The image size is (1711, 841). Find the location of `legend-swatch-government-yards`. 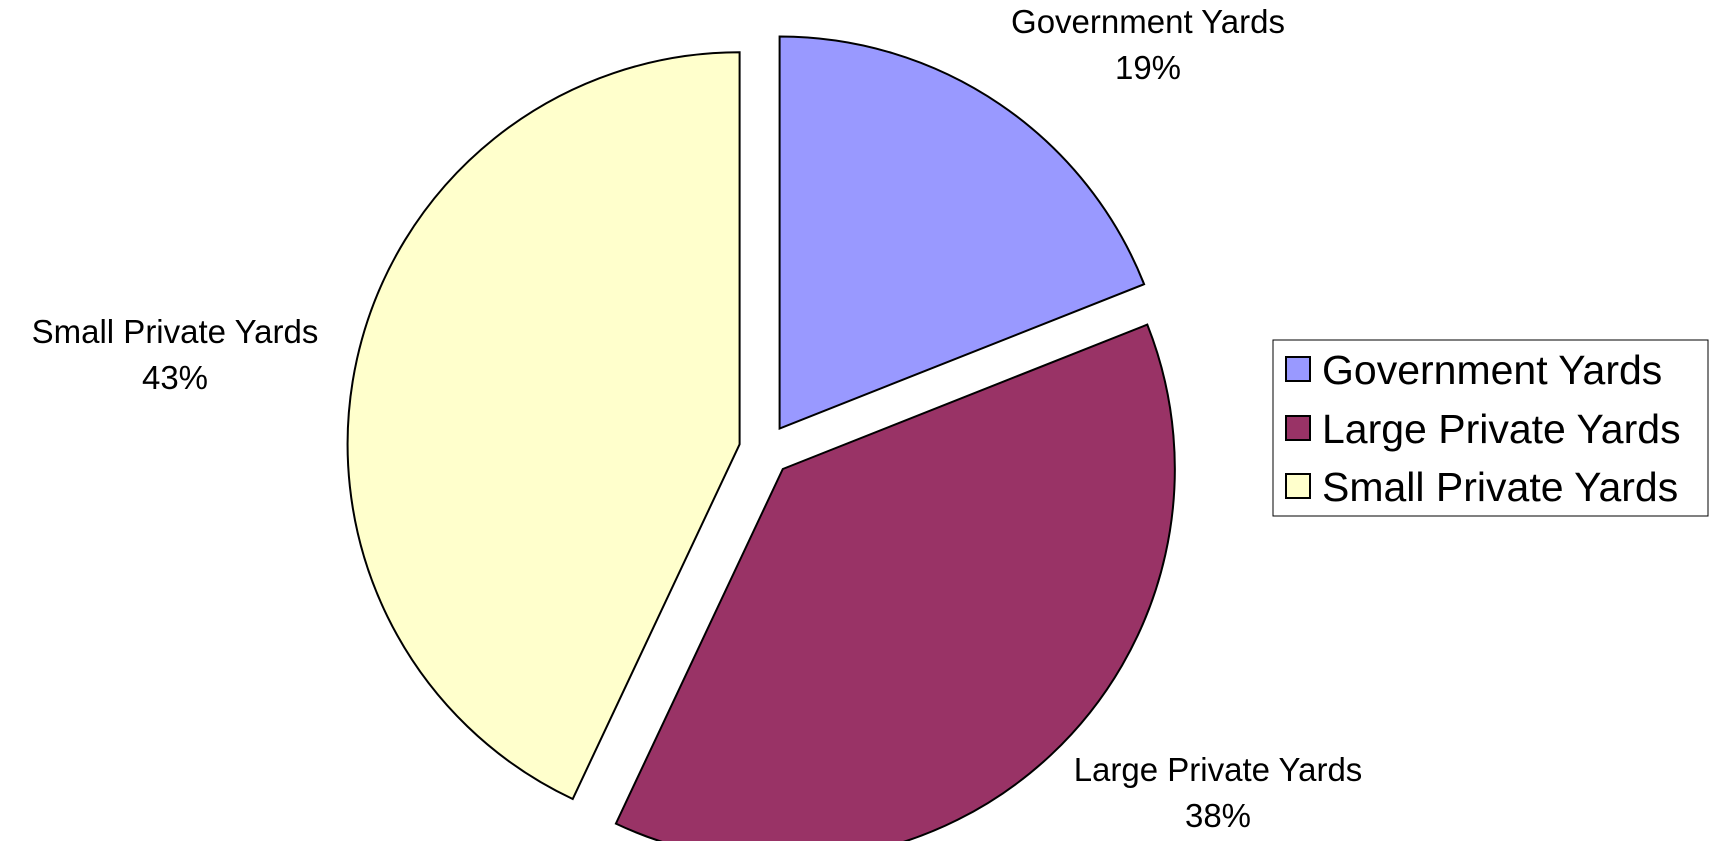

legend-swatch-government-yards is located at coordinates (1298, 369).